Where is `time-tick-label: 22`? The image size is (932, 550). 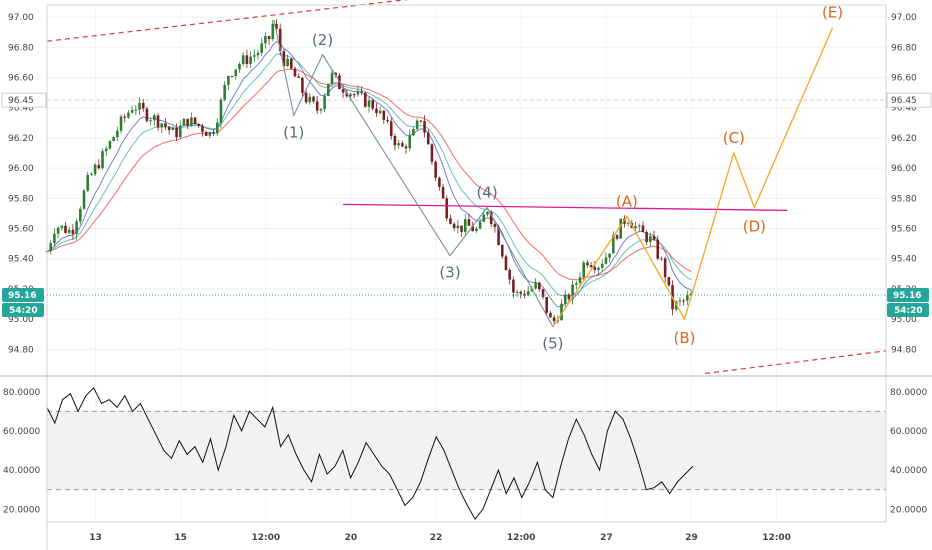 time-tick-label: 22 is located at coordinates (436, 538).